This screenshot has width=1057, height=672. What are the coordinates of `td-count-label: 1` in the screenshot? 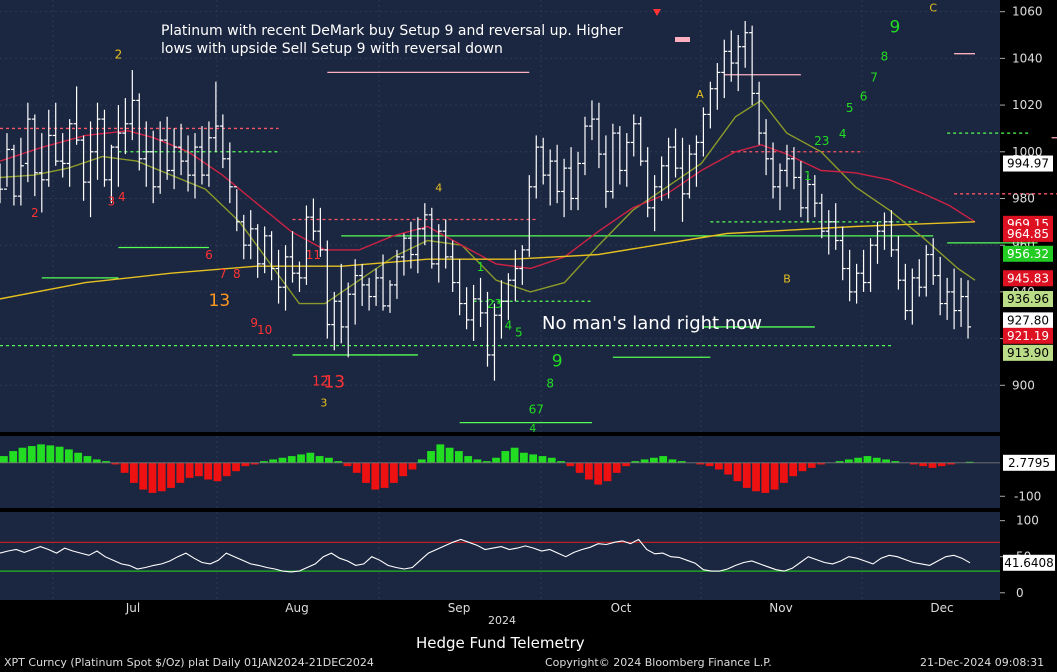 It's located at (808, 176).